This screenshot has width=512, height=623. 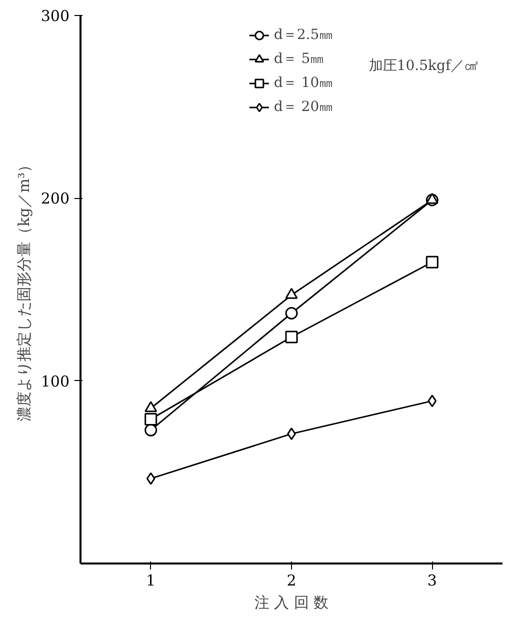 I want to click on y-tick-label: 200, so click(x=55, y=199).